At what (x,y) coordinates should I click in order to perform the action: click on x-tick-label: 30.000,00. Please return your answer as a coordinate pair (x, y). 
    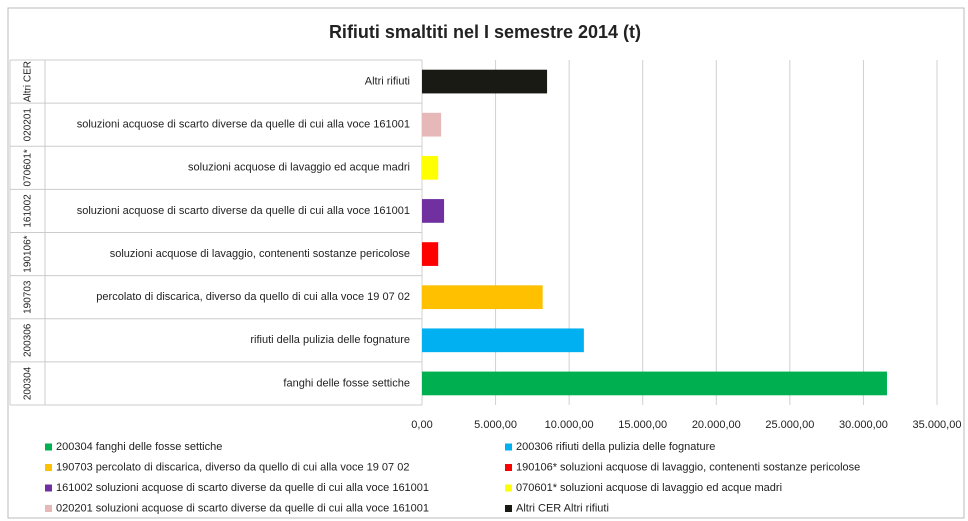
    Looking at the image, I should click on (863, 425).